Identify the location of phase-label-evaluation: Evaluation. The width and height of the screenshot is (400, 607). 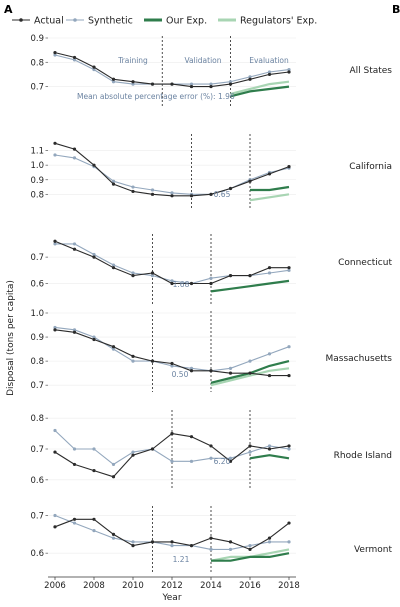
(269, 60).